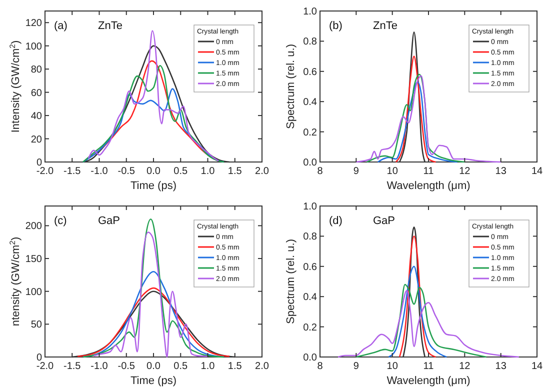  I want to click on annotation: (c), so click(60, 221).